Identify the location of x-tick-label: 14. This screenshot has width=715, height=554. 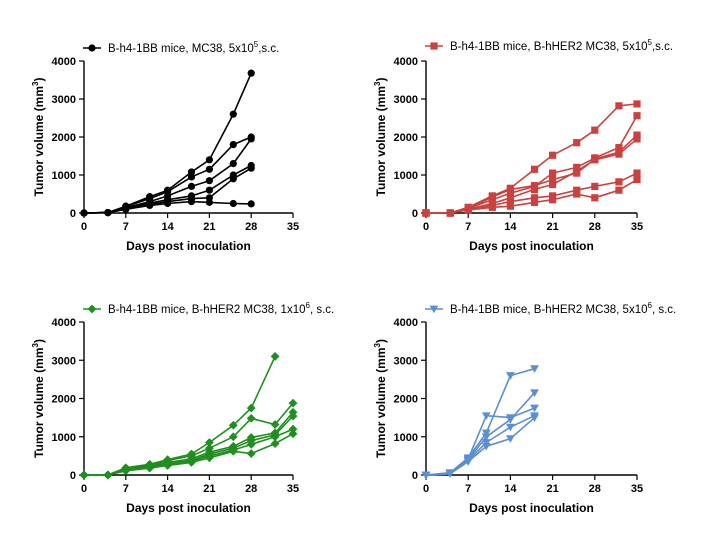
(510, 227).